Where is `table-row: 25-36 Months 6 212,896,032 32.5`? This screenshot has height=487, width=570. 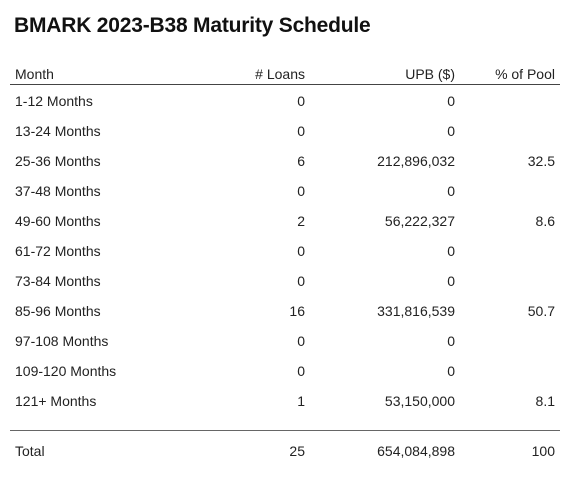 table-row: 25-36 Months 6 212,896,032 32.5 is located at coordinates (285, 161).